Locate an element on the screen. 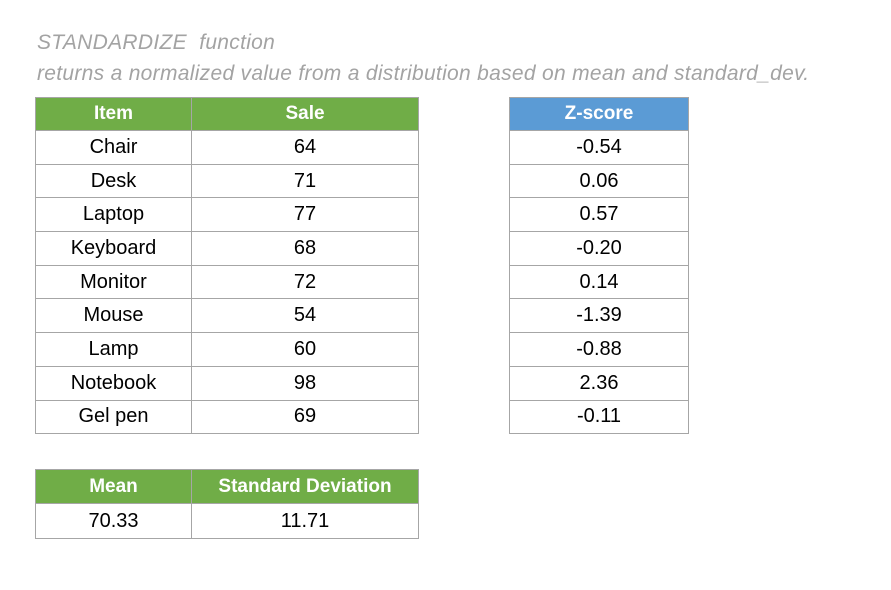 This screenshot has width=891, height=590. zscore-cell: -0.54 is located at coordinates (599, 147).